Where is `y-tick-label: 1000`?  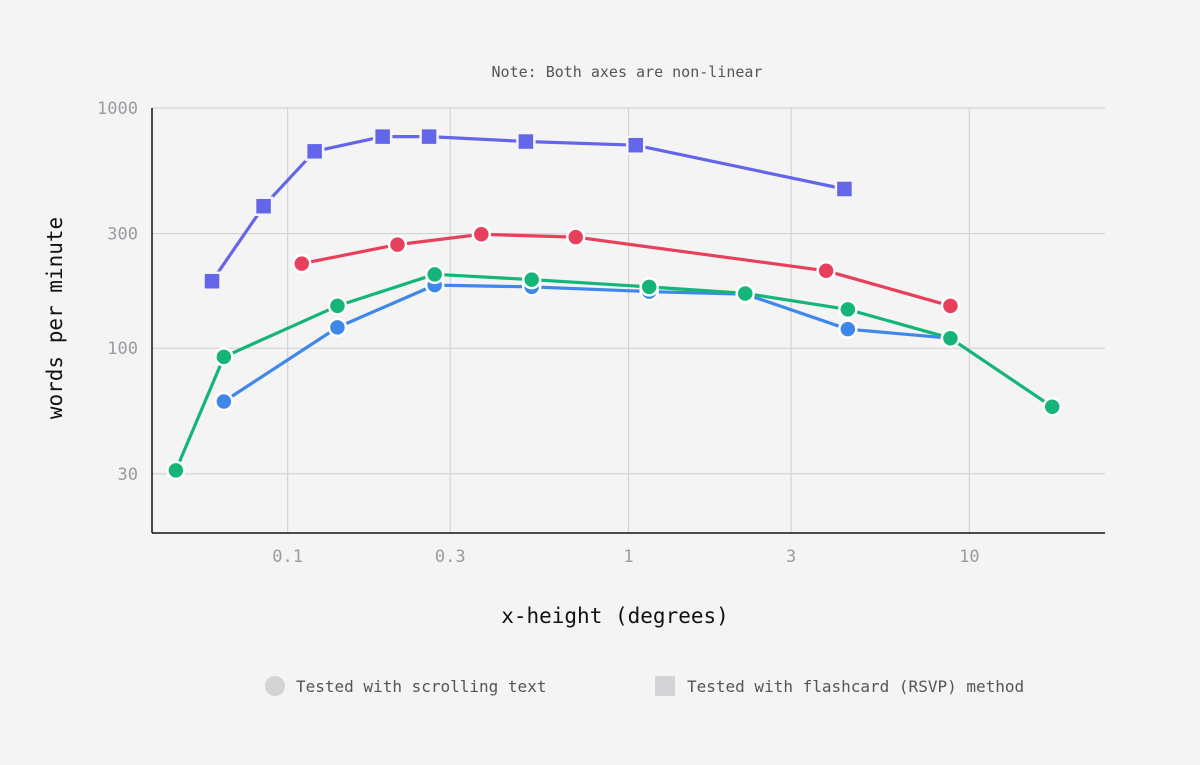 y-tick-label: 1000 is located at coordinates (117, 109).